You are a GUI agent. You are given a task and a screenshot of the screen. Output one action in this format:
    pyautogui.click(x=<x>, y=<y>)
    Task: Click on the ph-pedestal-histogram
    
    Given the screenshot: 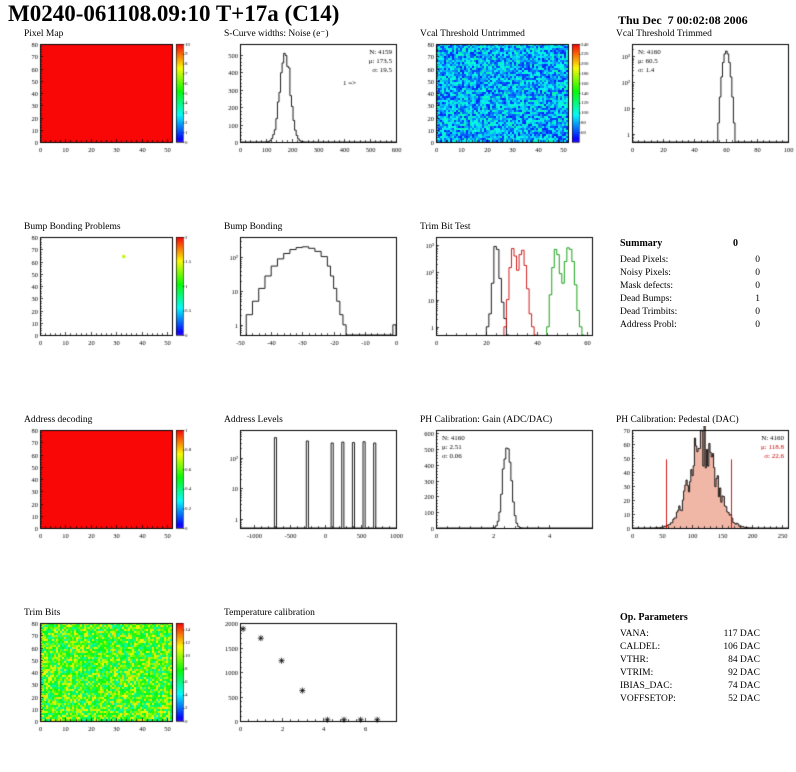 What is the action you would take?
    pyautogui.click(x=701, y=483)
    